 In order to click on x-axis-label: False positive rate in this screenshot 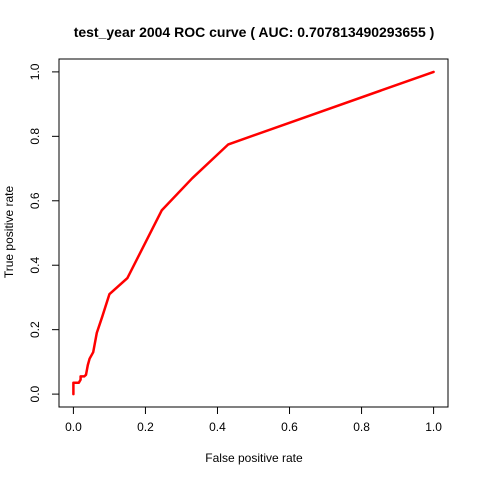, I will do `click(254, 458)`.